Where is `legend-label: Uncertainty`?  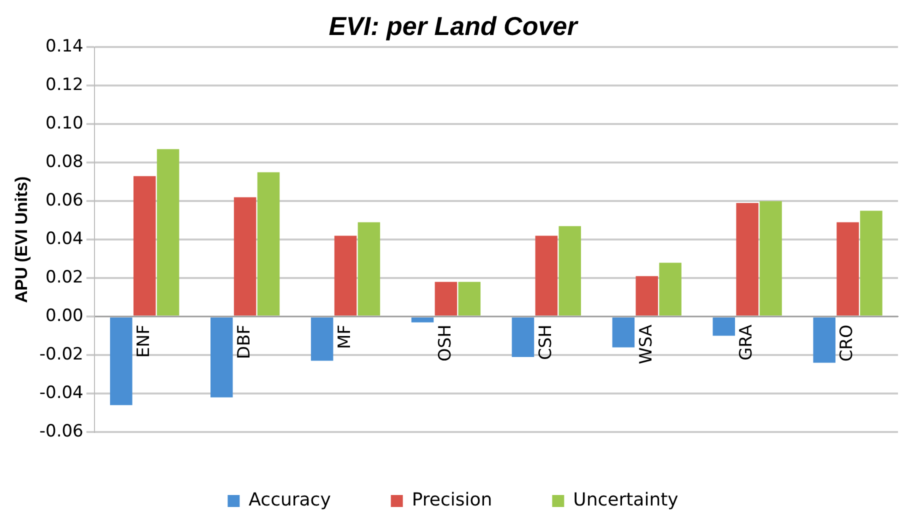
legend-label: Uncertainty is located at coordinates (626, 500).